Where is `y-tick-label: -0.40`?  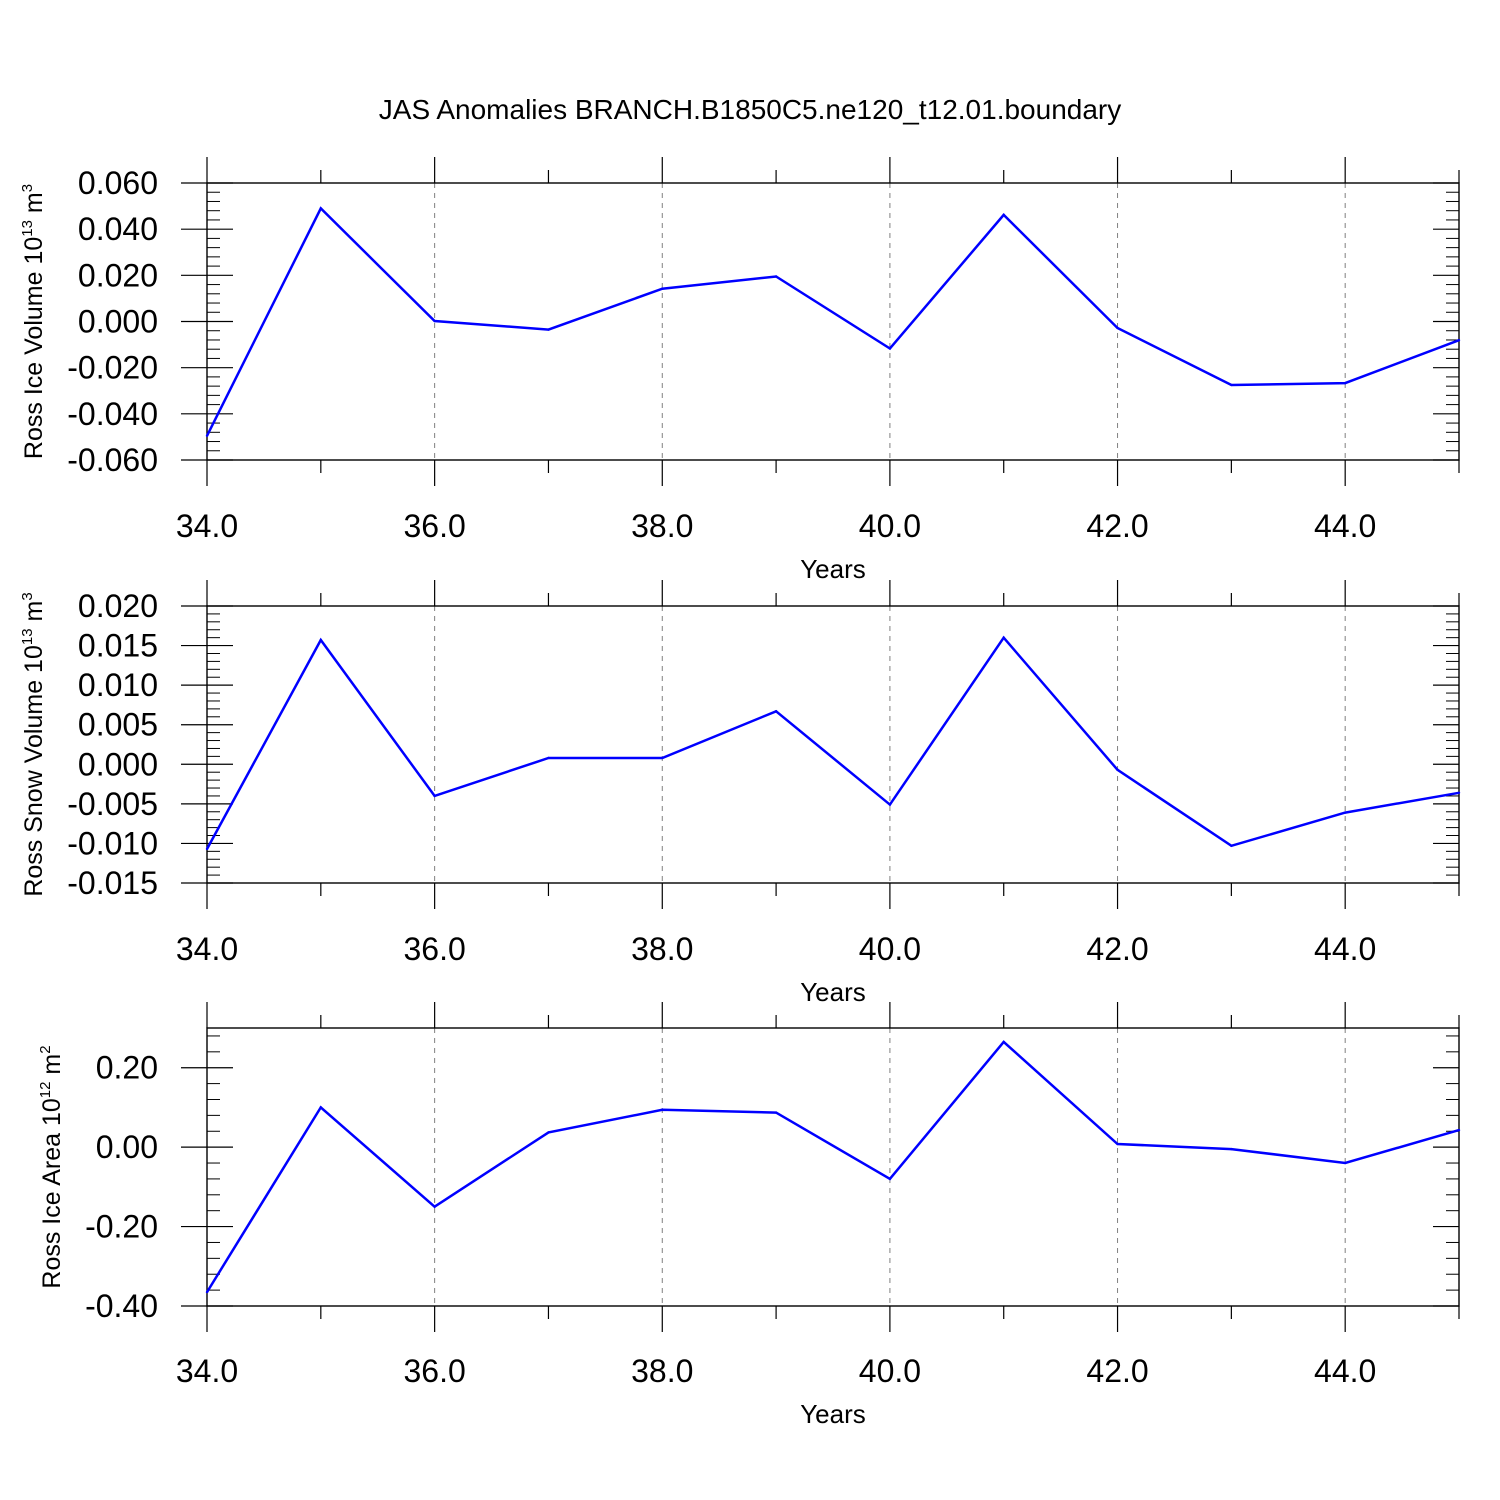
y-tick-label: -0.40 is located at coordinates (121, 1306).